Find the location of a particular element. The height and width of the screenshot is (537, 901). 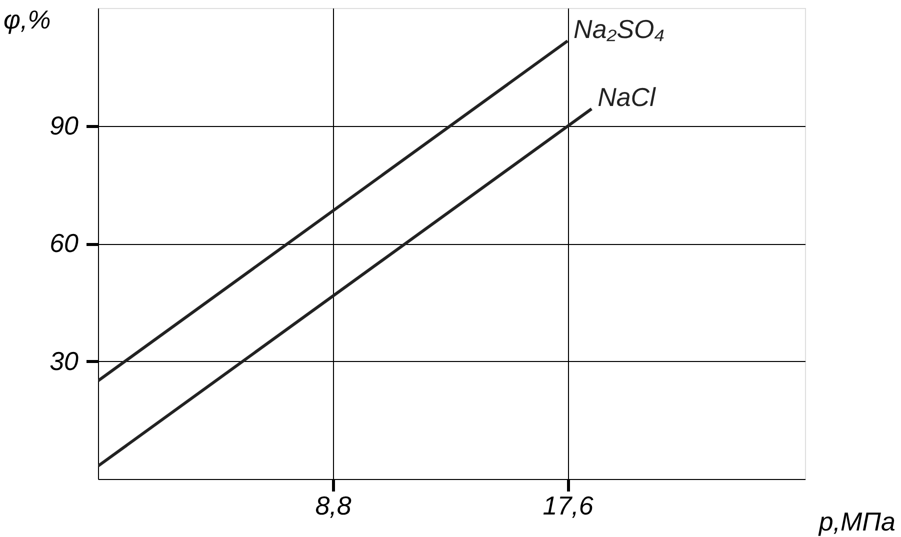

x-tick-label: 8,8 is located at coordinates (333, 505).